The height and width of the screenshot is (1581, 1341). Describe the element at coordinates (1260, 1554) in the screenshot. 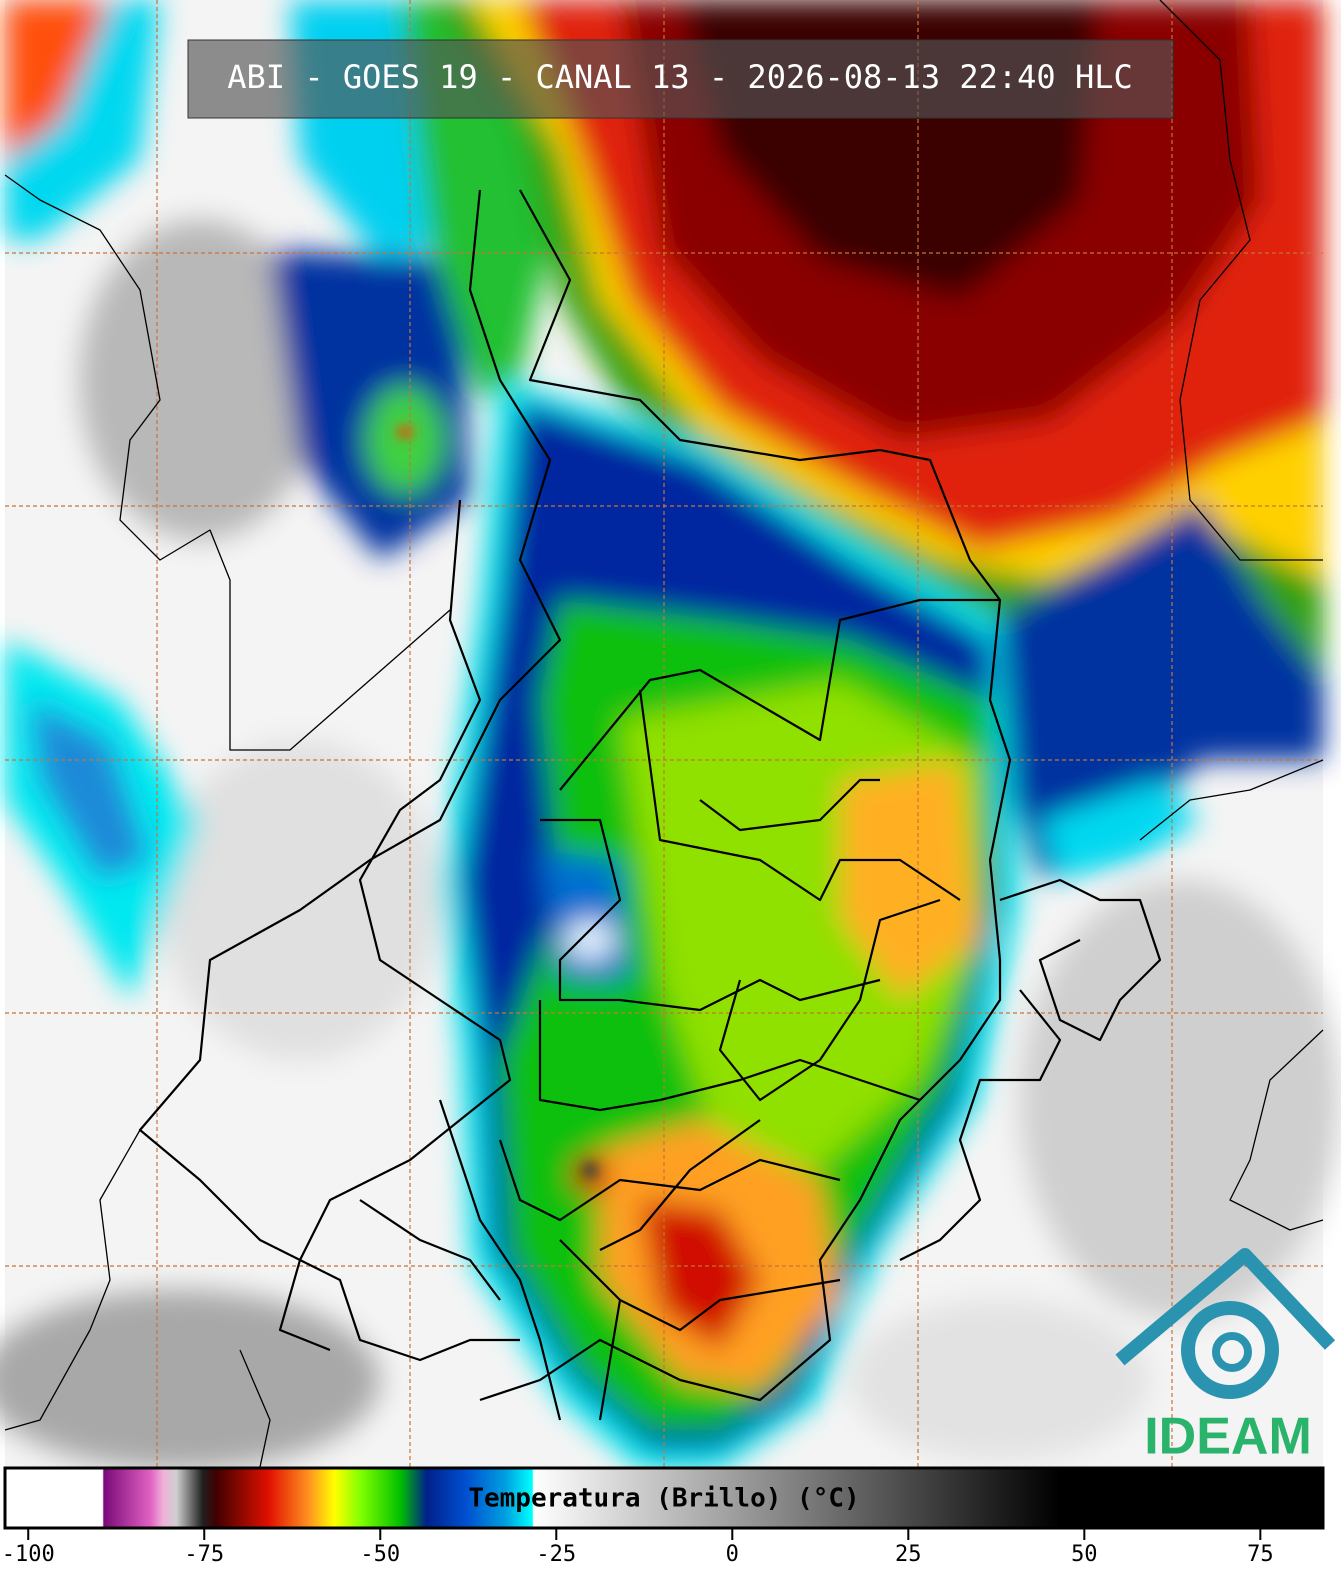

I see `tick-label: 75` at that location.